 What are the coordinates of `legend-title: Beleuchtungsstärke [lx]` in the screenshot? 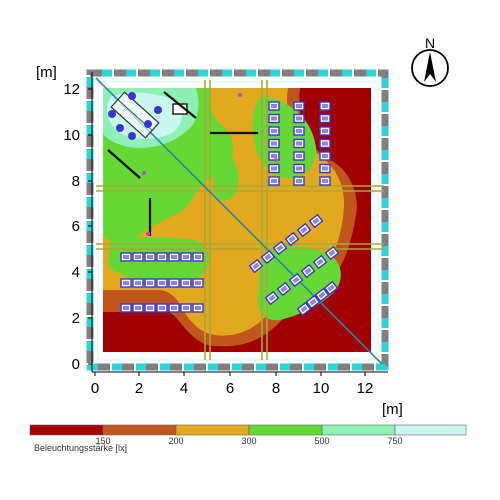 It's located at (80, 448).